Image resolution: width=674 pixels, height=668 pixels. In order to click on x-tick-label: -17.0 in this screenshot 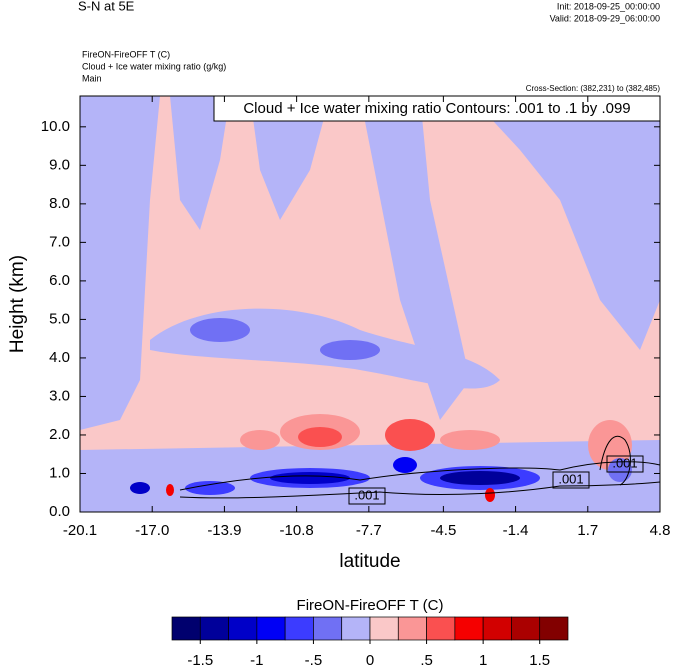, I will do `click(152, 530)`.